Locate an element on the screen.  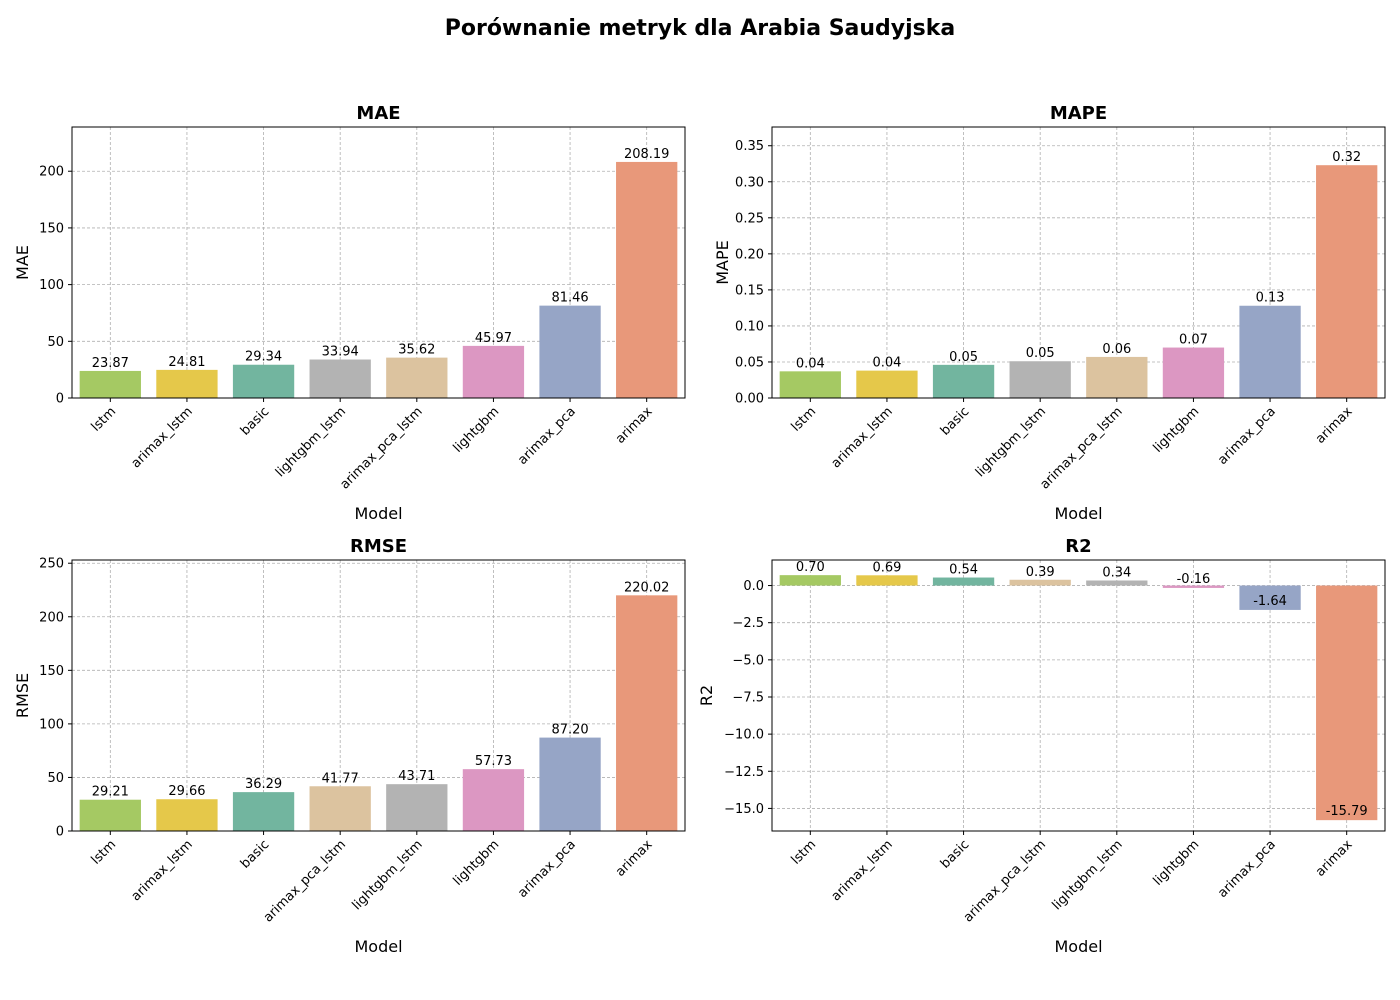
data-label: 45.97 is located at coordinates (493, 338).